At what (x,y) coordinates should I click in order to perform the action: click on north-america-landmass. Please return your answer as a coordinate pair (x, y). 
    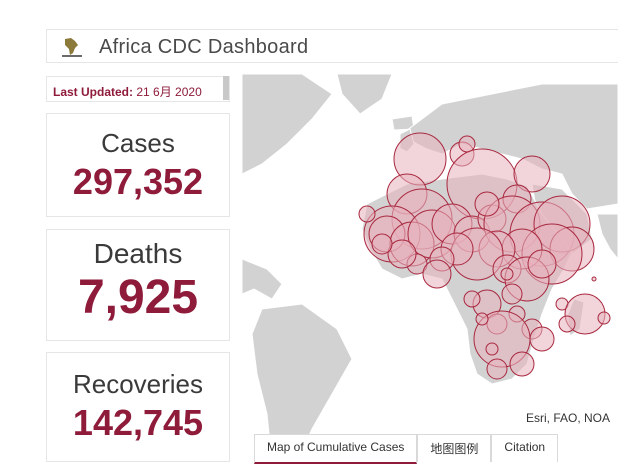
    Looking at the image, I should click on (287, 124).